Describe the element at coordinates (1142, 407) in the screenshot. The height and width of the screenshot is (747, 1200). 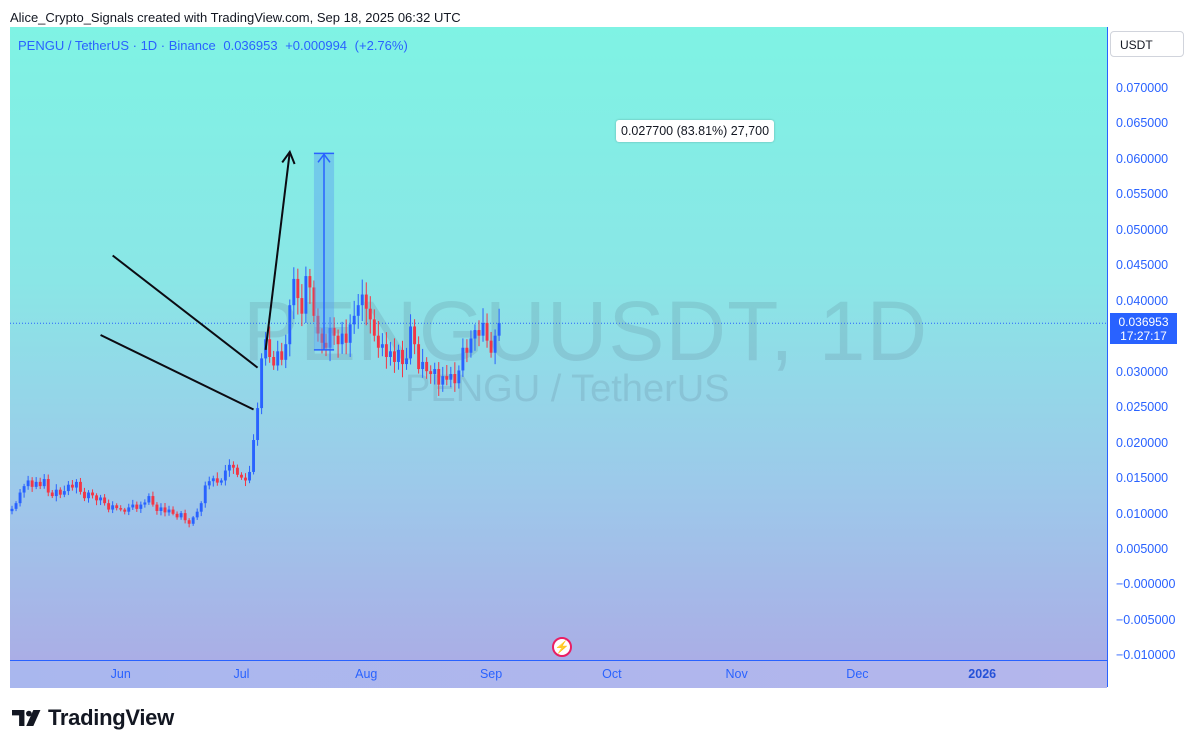
I see `price-tick-label: 0.025000` at that location.